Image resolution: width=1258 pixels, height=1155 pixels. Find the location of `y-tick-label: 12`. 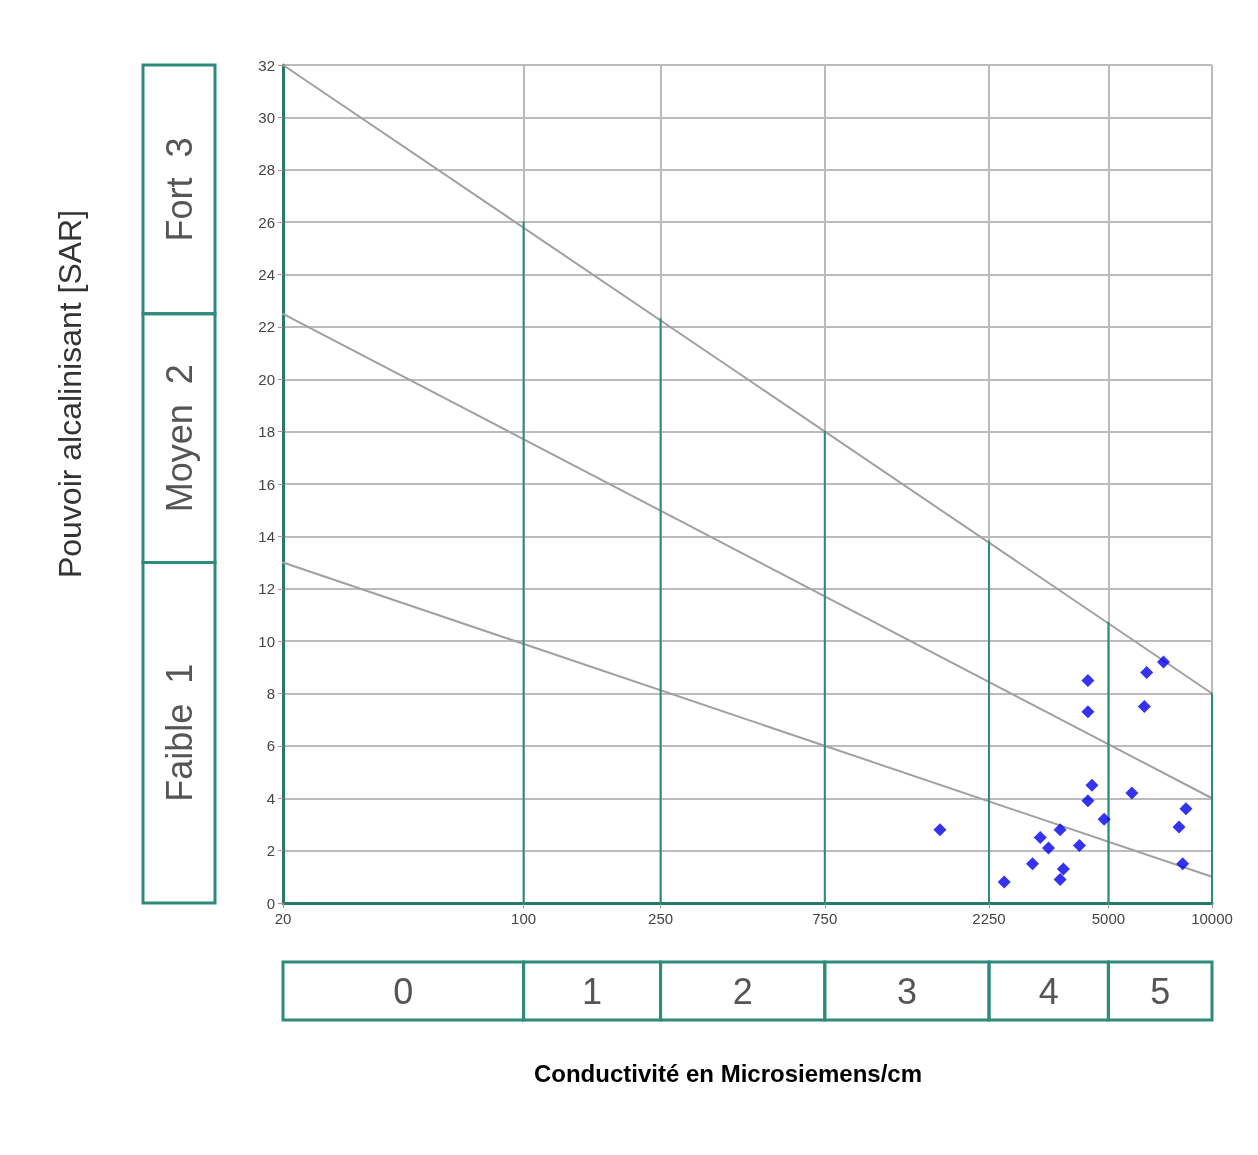

y-tick-label: 12 is located at coordinates (266, 589).